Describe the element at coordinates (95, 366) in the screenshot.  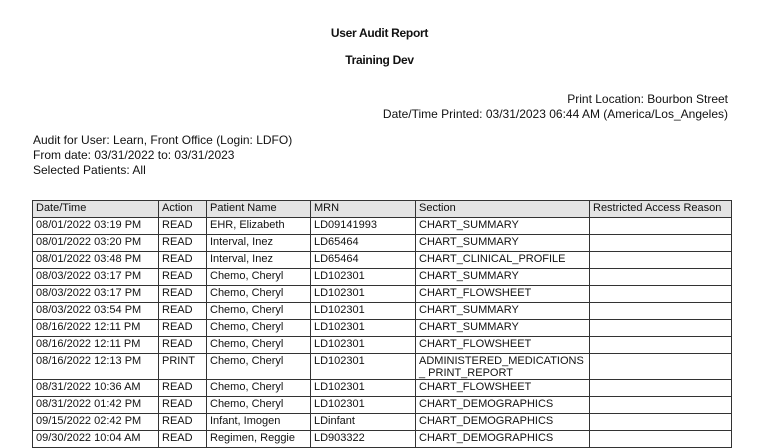
I see `table-cell: 08/16/2022 12:13 PM` at that location.